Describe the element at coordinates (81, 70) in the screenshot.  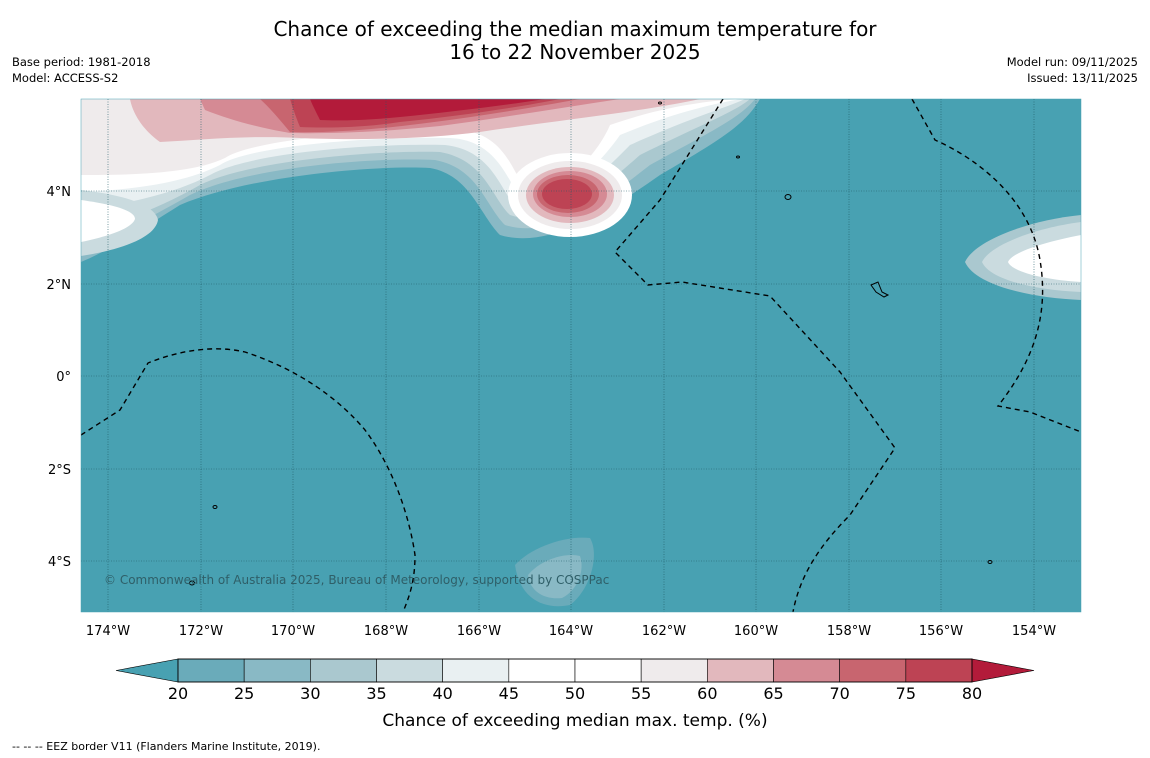
I see `base-info: Base period: 1981-2018 Model: ACCESS-S2` at that location.